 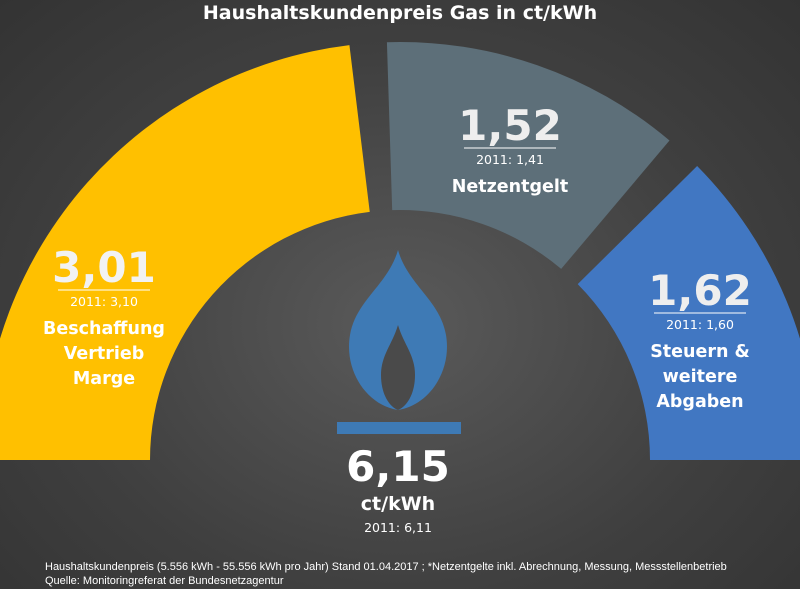 I want to click on total-value: 6,15, so click(x=398, y=466).